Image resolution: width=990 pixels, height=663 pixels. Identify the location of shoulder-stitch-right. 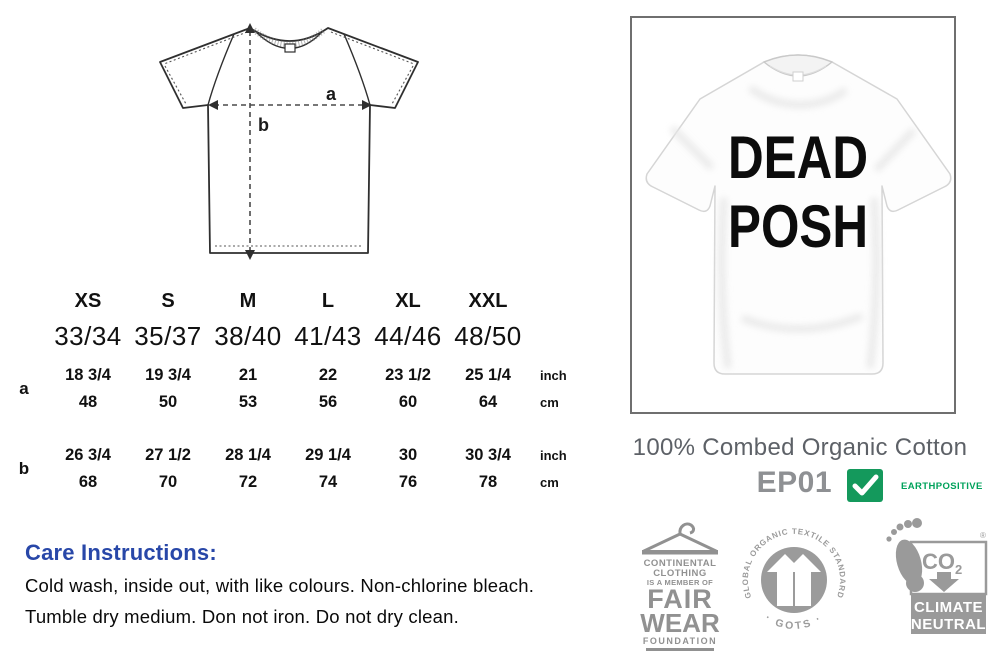
(372, 48).